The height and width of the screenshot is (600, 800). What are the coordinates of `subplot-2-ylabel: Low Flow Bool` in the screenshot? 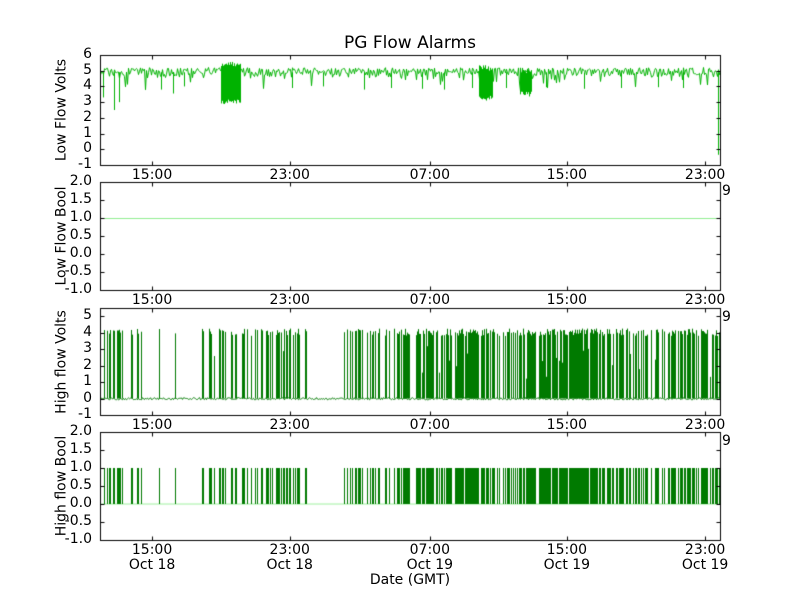 It's located at (61, 236).